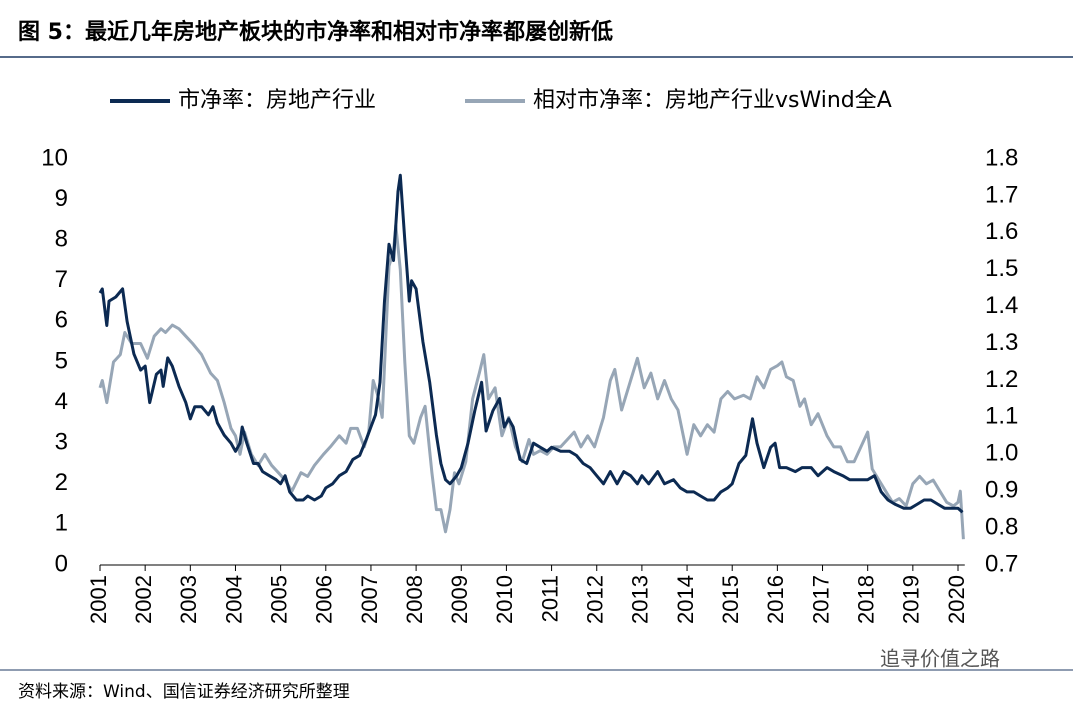 The width and height of the screenshot is (1073, 707). Describe the element at coordinates (1001, 526) in the screenshot. I see `y2-tick-label: 0.8` at that location.